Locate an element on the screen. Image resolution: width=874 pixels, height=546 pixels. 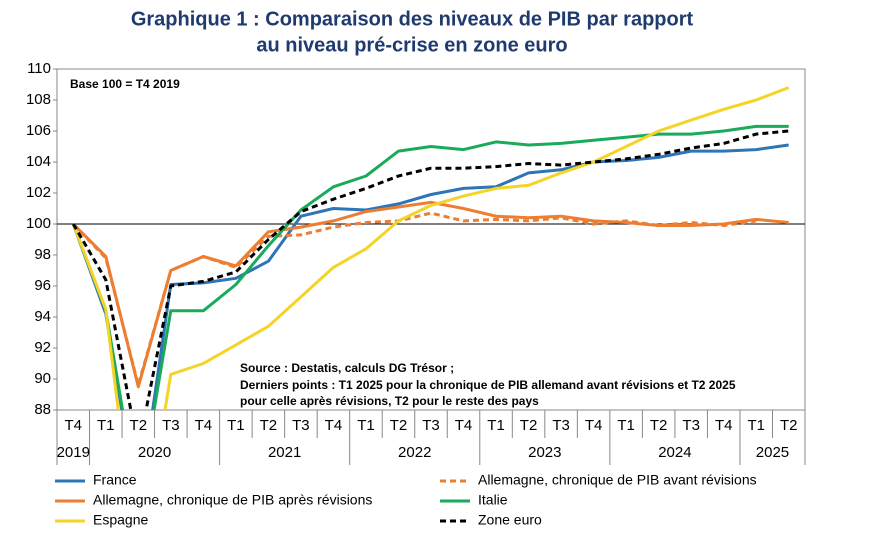
year-label: 2021 is located at coordinates (284, 452).